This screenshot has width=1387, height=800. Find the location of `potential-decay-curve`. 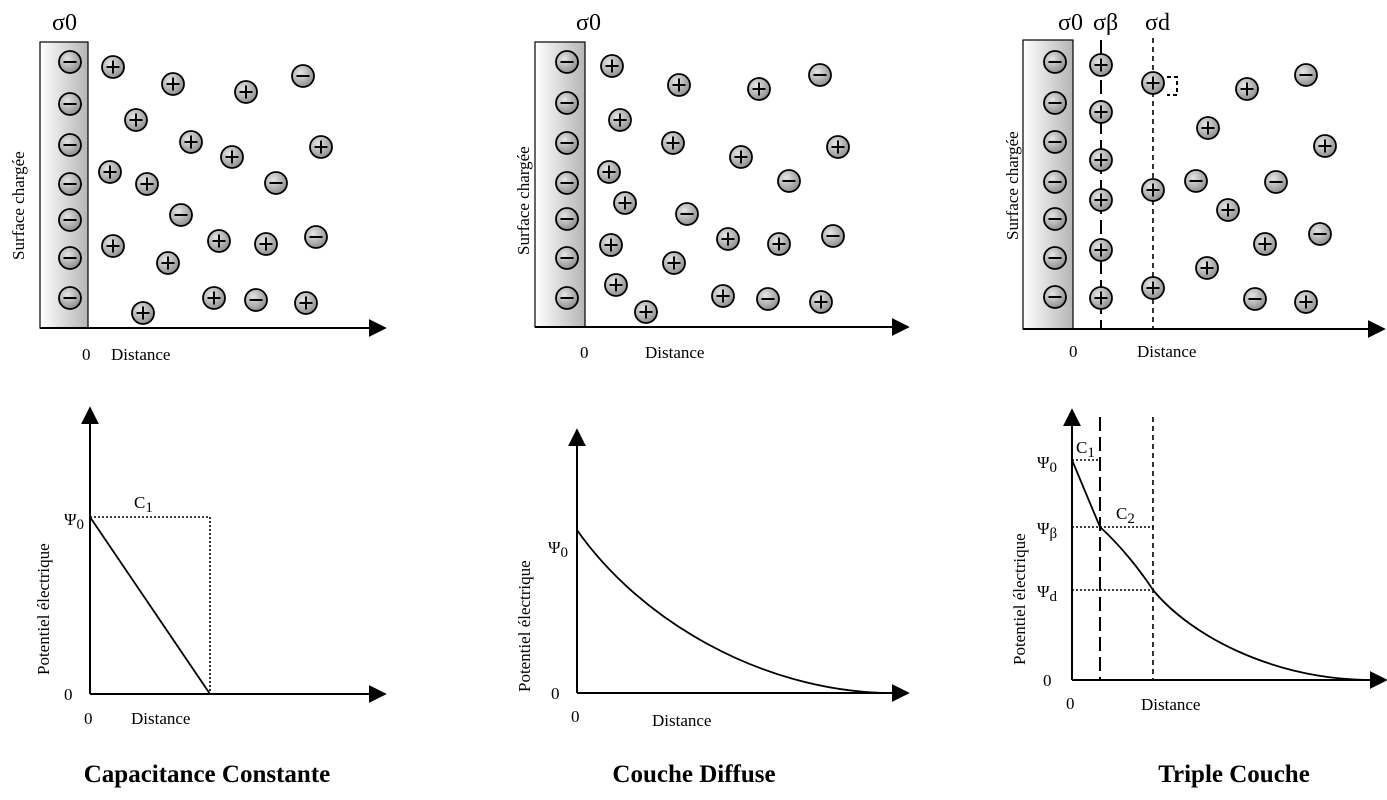

potential-decay-curve is located at coordinates (731, 611).